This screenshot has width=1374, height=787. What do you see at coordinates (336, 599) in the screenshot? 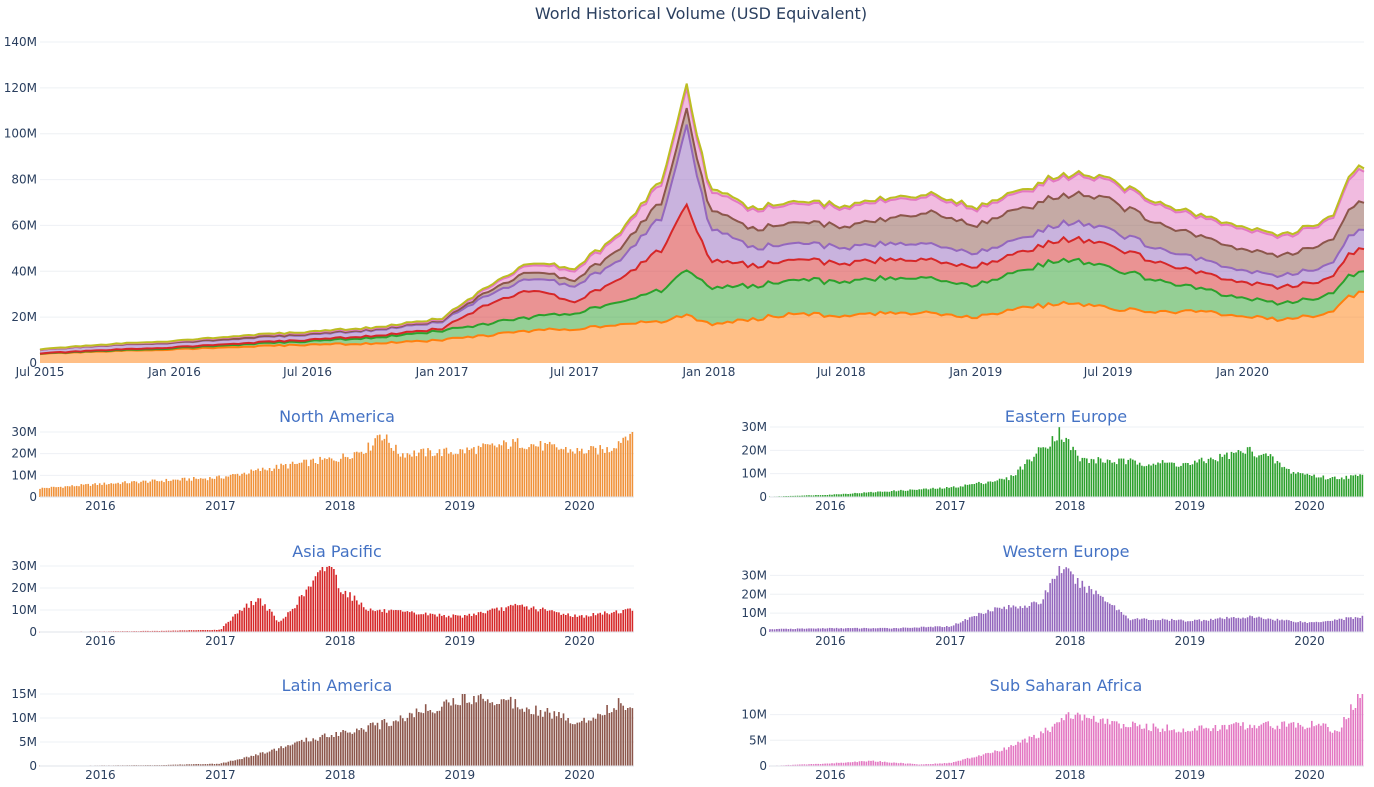
I see `asia-pacific-bars` at bounding box center [336, 599].